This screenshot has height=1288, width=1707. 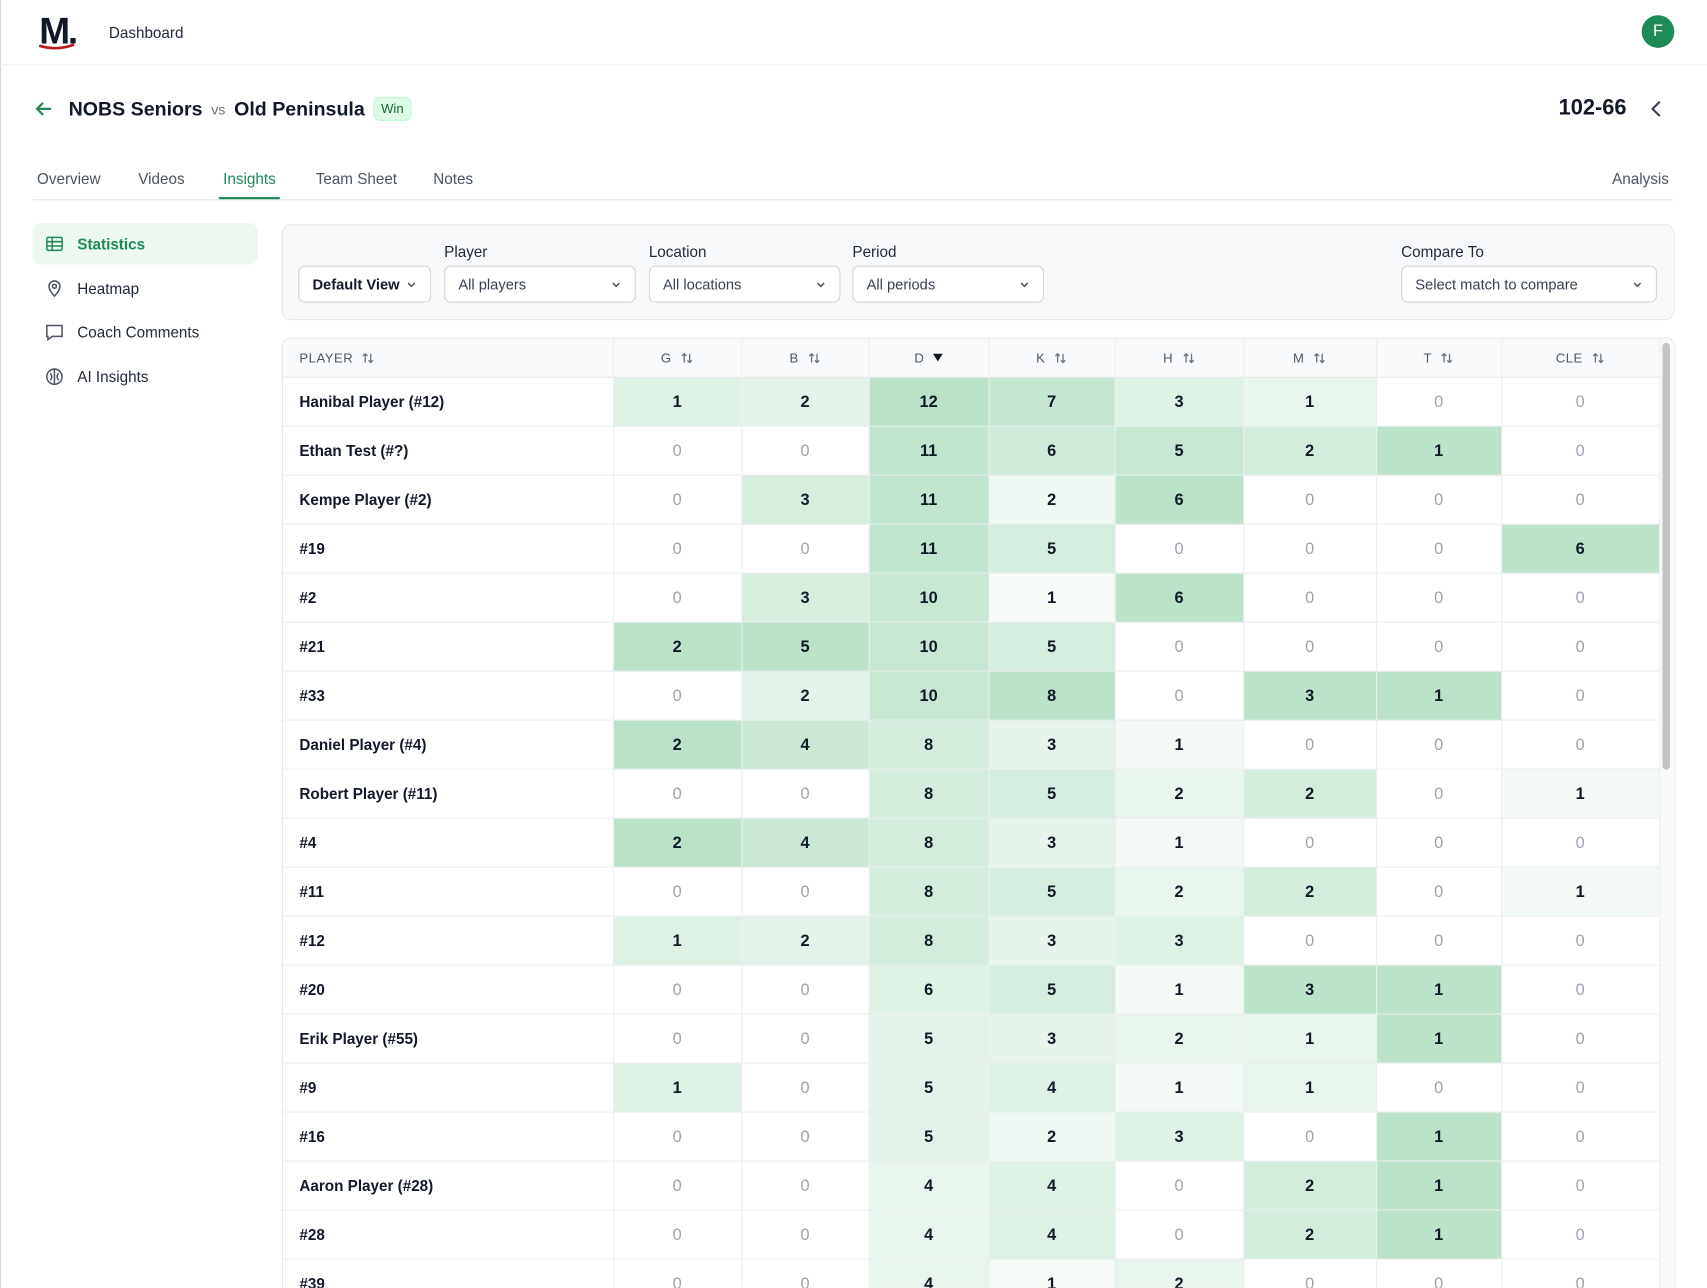 I want to click on column-header: H, so click(x=1179, y=358).